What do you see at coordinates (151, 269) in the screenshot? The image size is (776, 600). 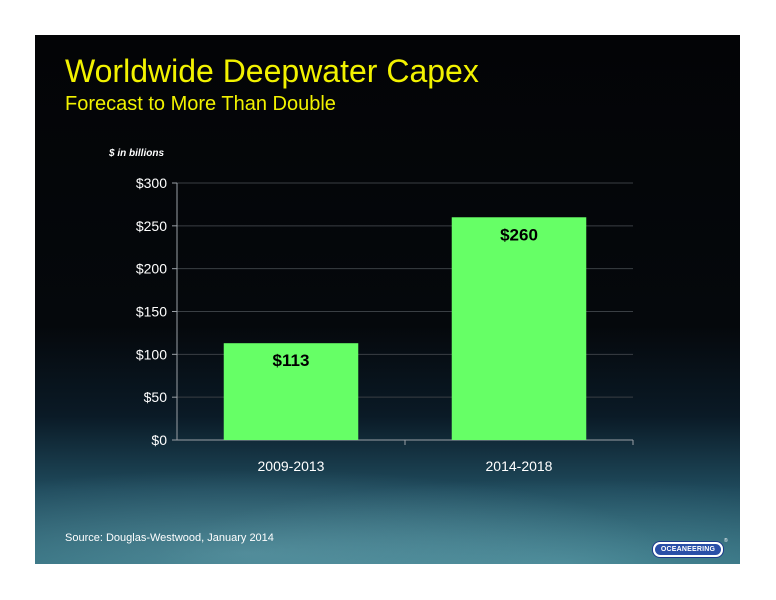 I see `y-tick-label: $200` at bounding box center [151, 269].